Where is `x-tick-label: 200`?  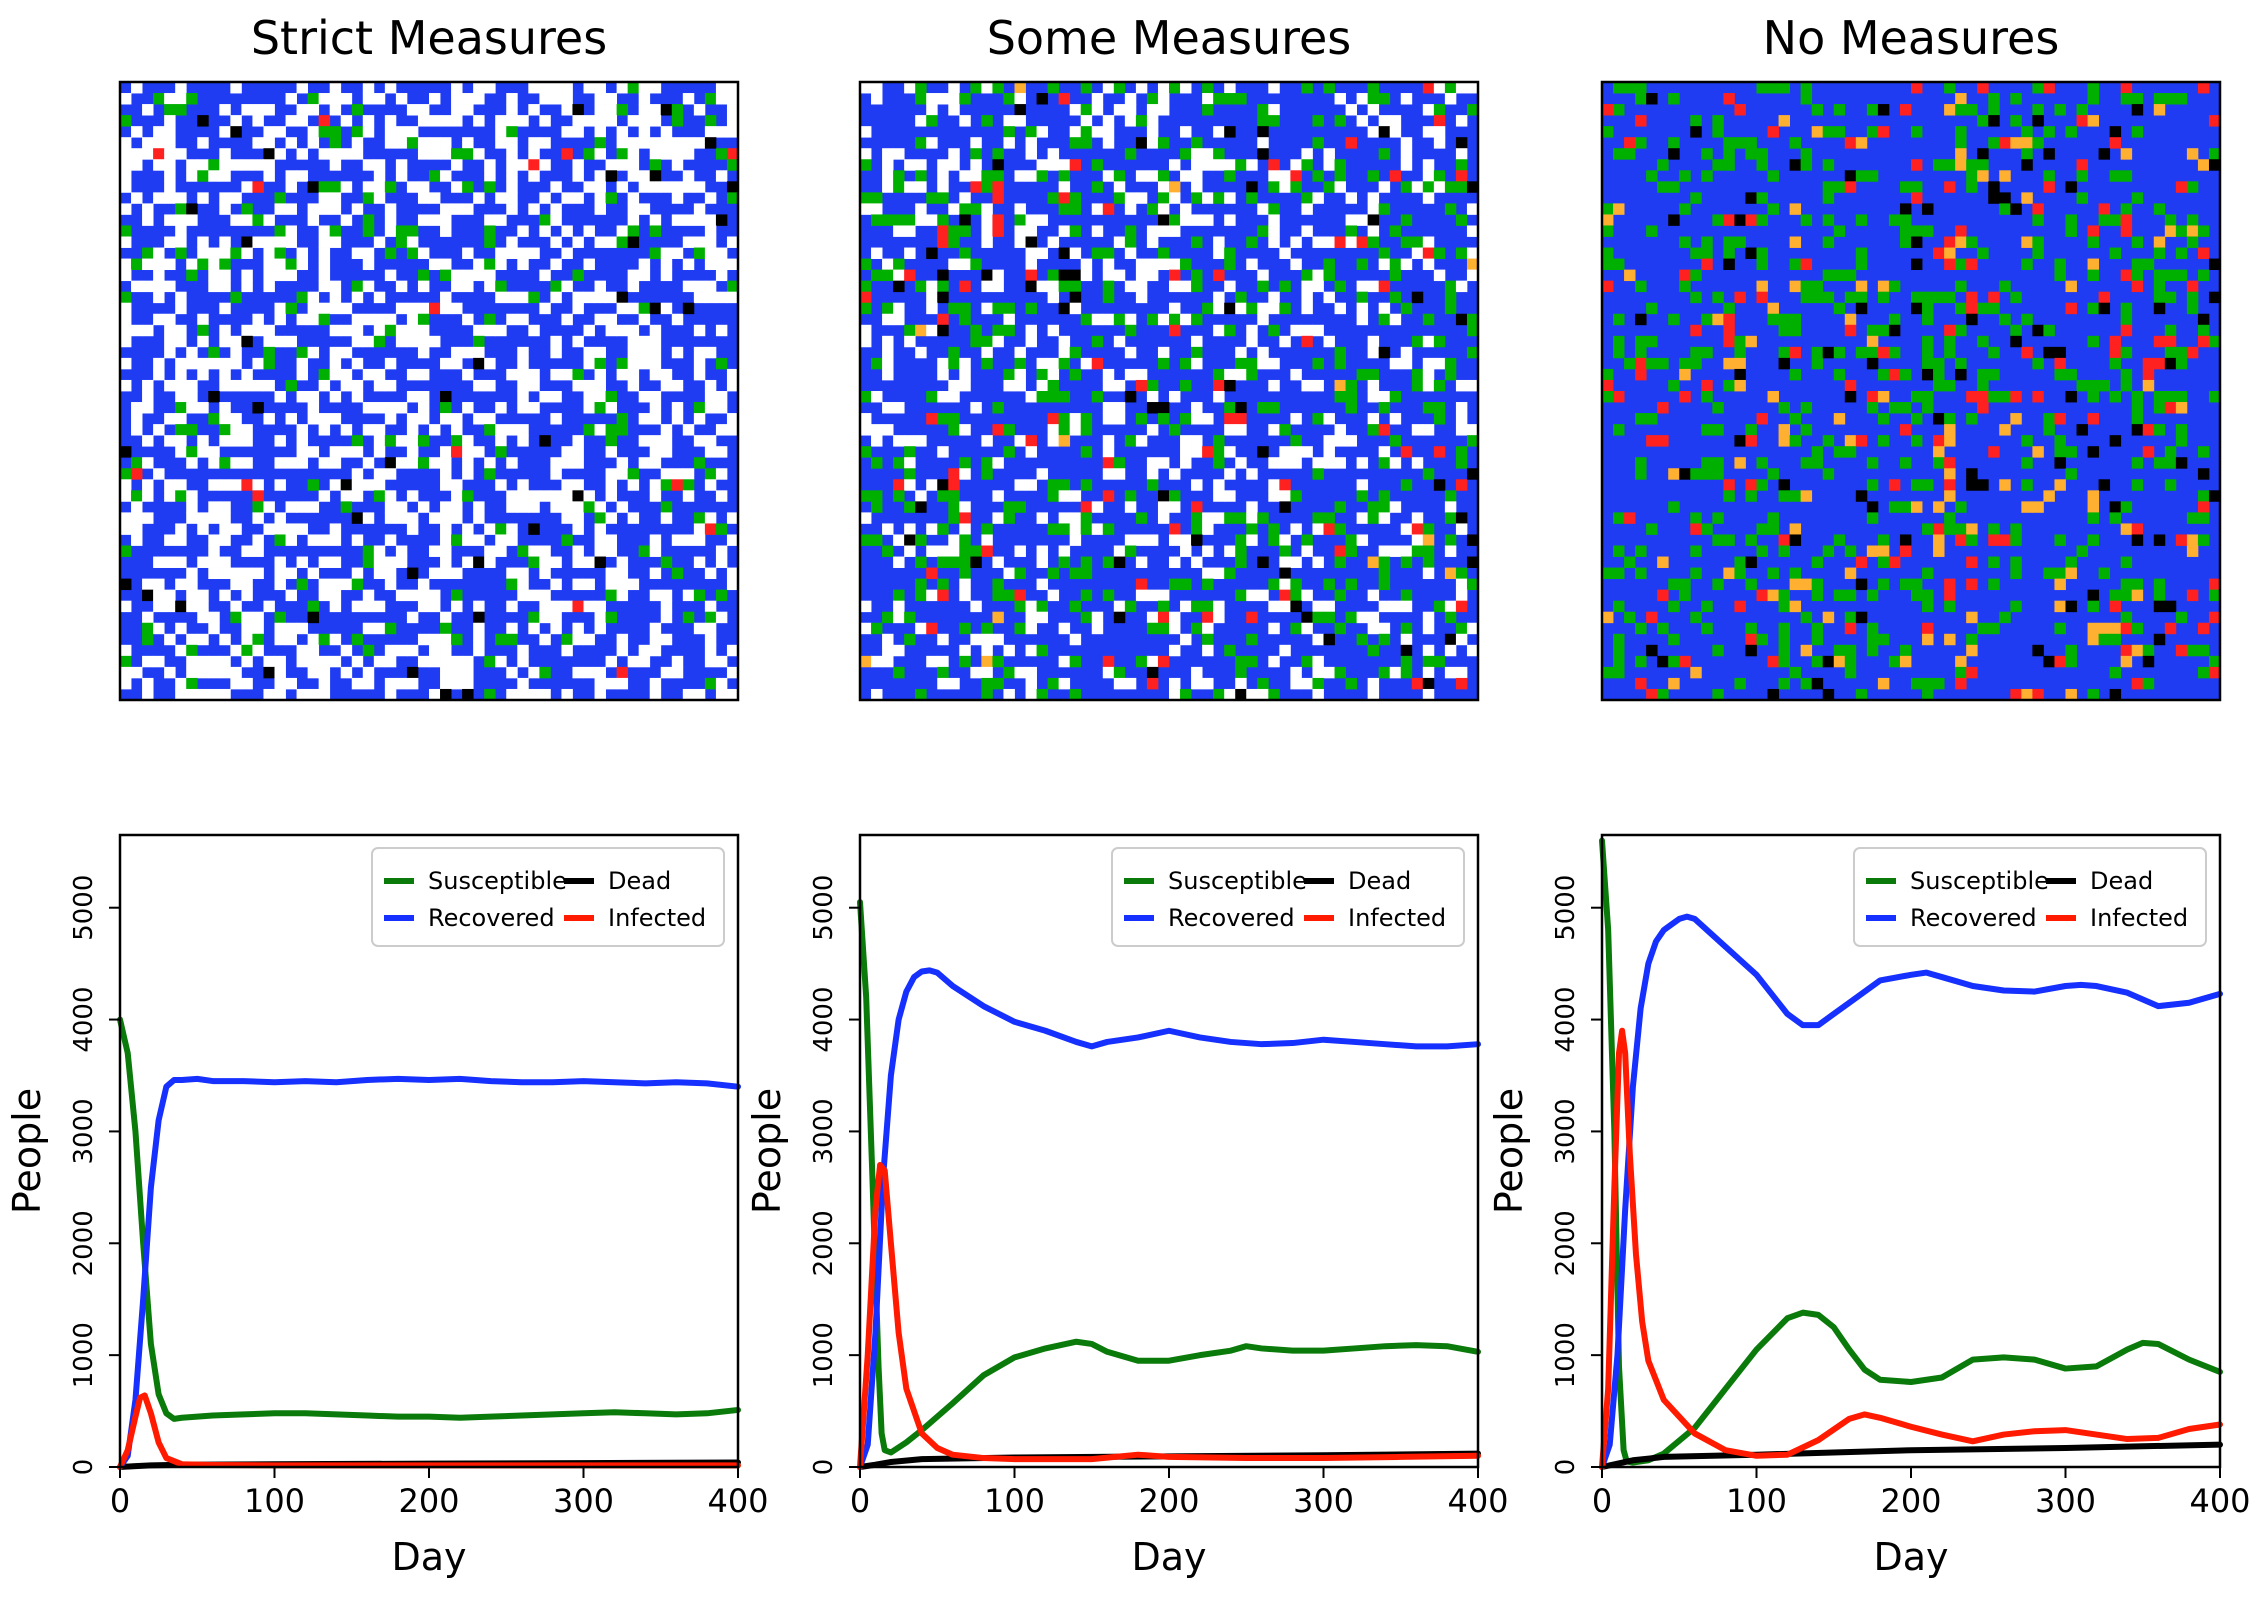 x-tick-label: 200 is located at coordinates (1910, 1501).